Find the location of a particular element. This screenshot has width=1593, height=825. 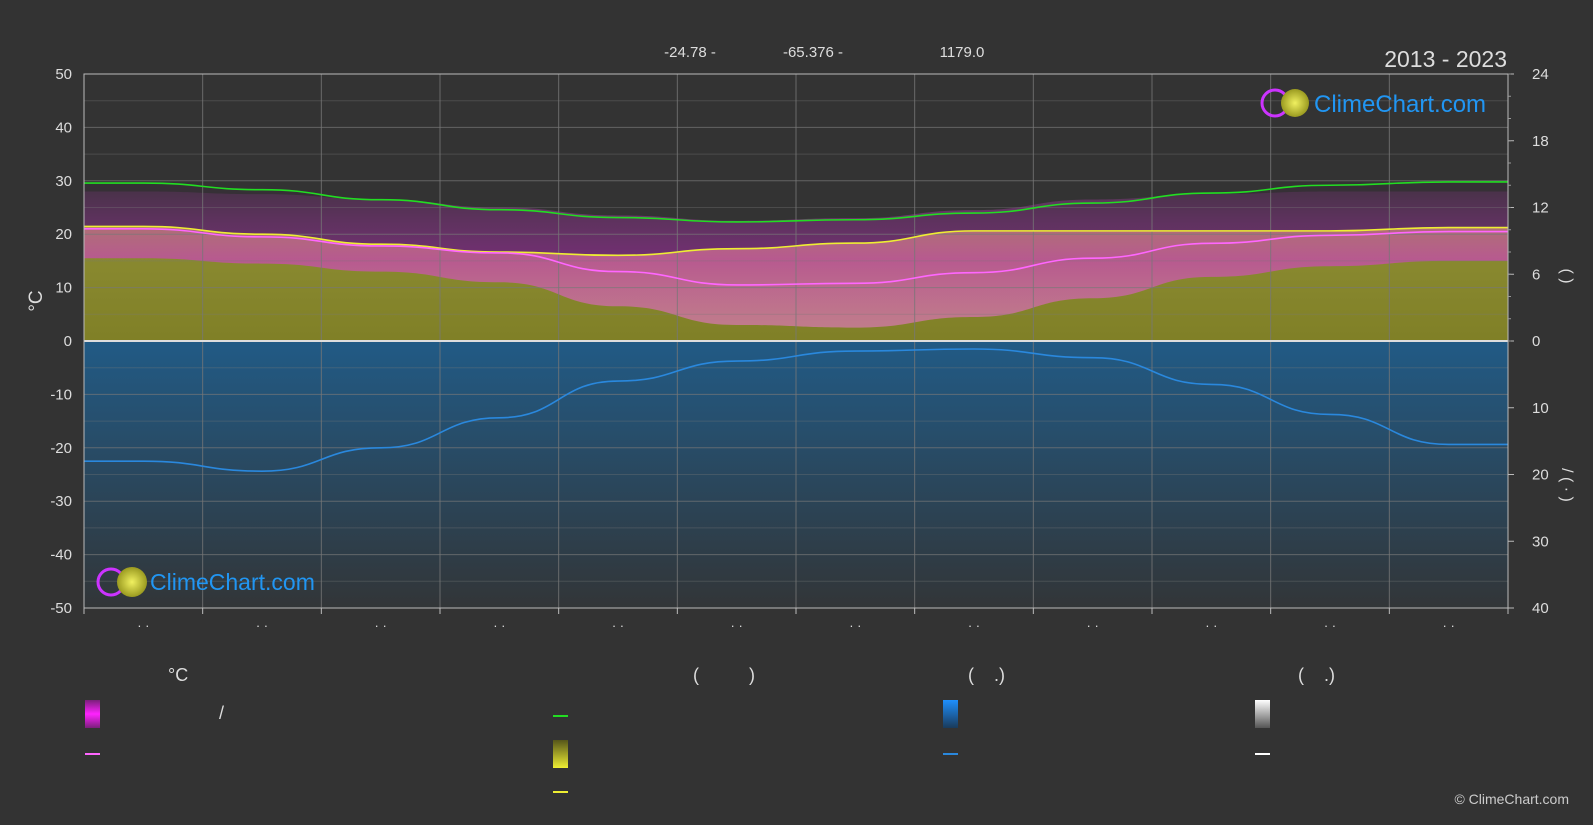

legend-heading-temperature: °C is located at coordinates (178, 675).